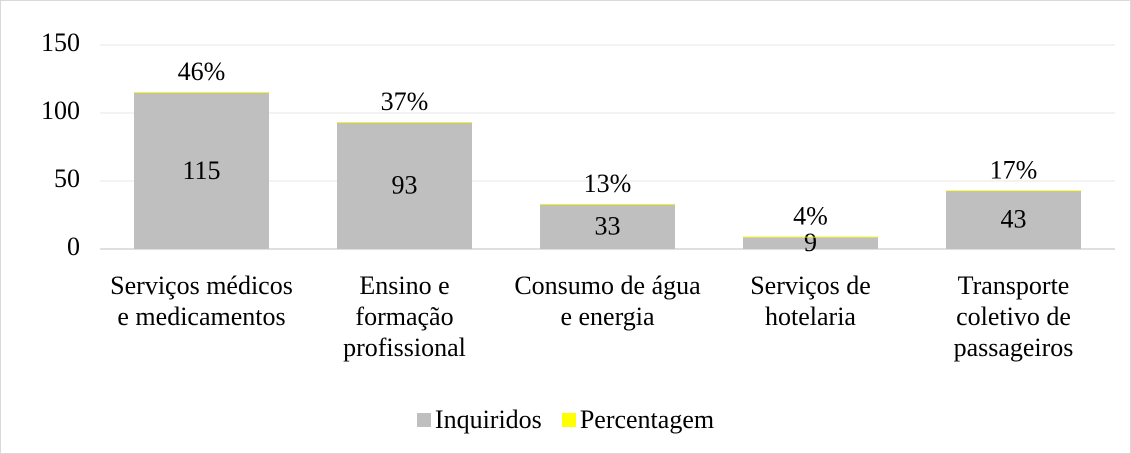 This screenshot has height=454, width=1131. What do you see at coordinates (201, 301) in the screenshot?
I see `x-tick-label: Serviços médicos e medicamentos` at bounding box center [201, 301].